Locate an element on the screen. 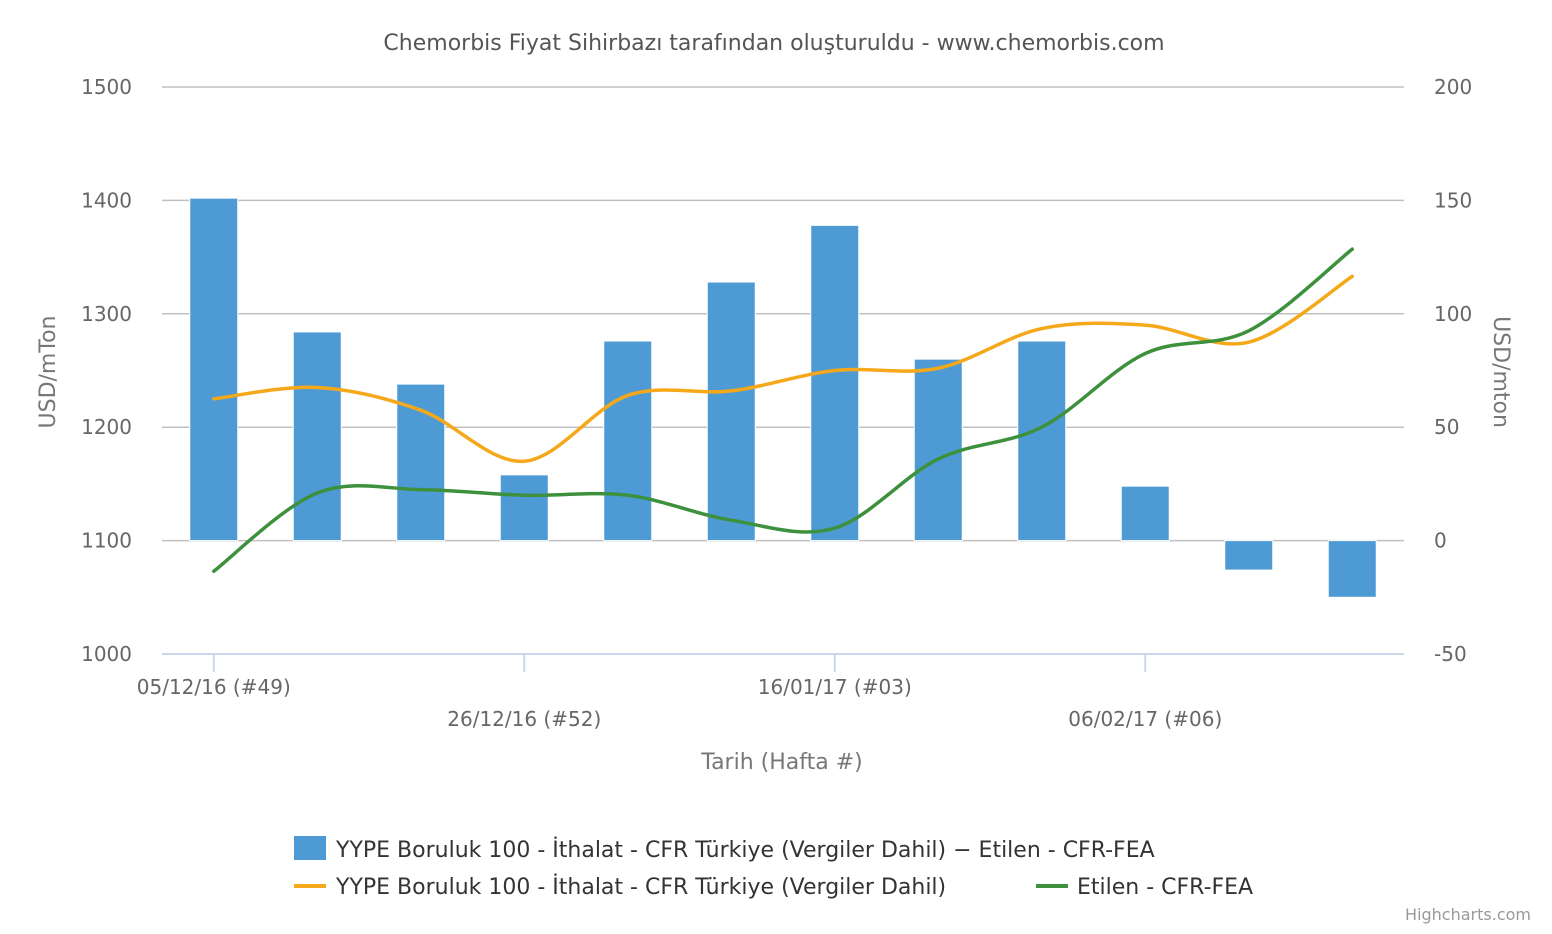 The width and height of the screenshot is (1552, 934). y-right-tick-label: 100 is located at coordinates (1453, 314).